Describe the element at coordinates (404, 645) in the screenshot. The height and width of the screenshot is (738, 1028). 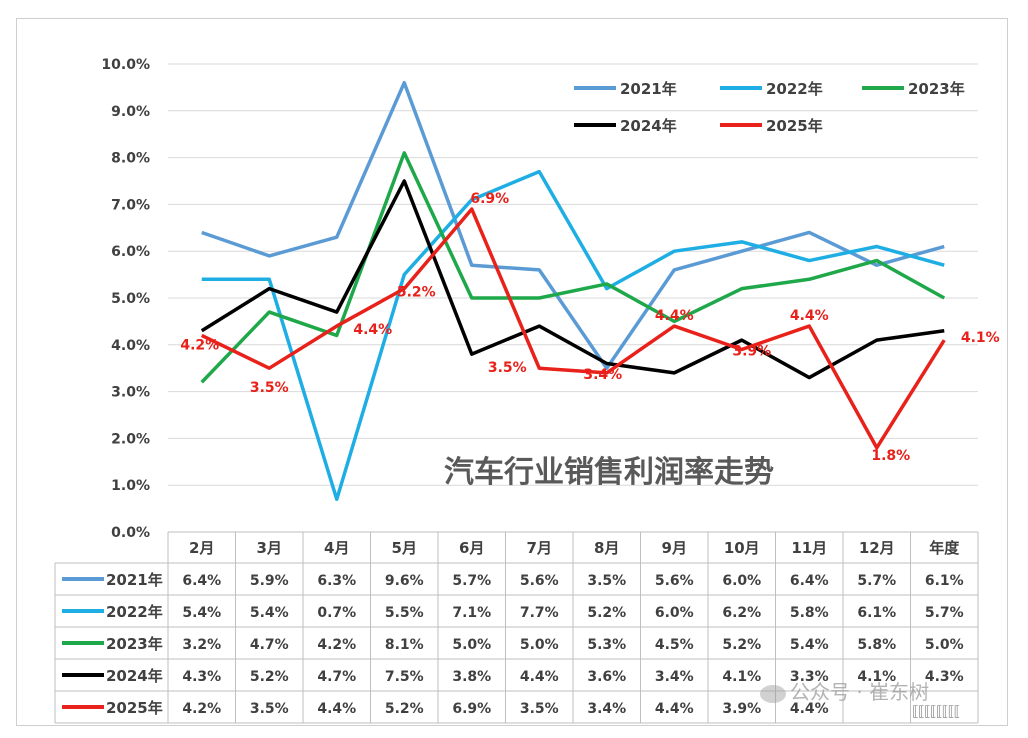
I see `table-cell: 8.1%` at that location.